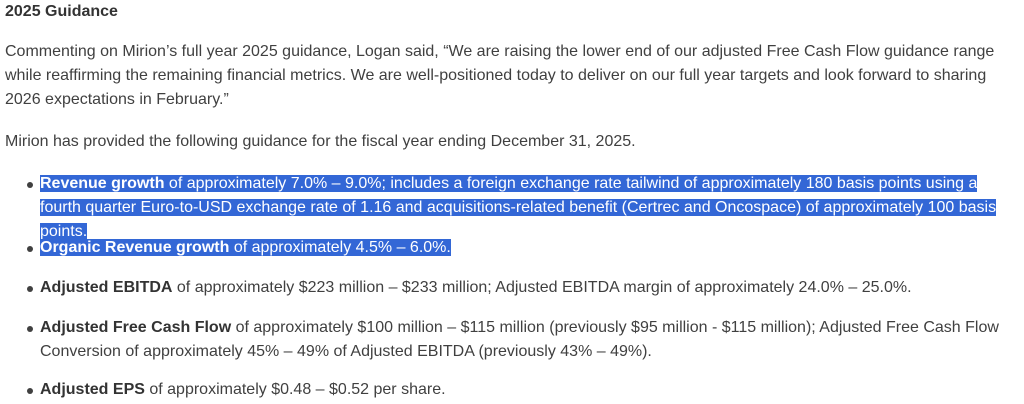 Image resolution: width=1024 pixels, height=404 pixels. I want to click on guidance-item-label: Adjusted Free Cash Flow, so click(136, 327).